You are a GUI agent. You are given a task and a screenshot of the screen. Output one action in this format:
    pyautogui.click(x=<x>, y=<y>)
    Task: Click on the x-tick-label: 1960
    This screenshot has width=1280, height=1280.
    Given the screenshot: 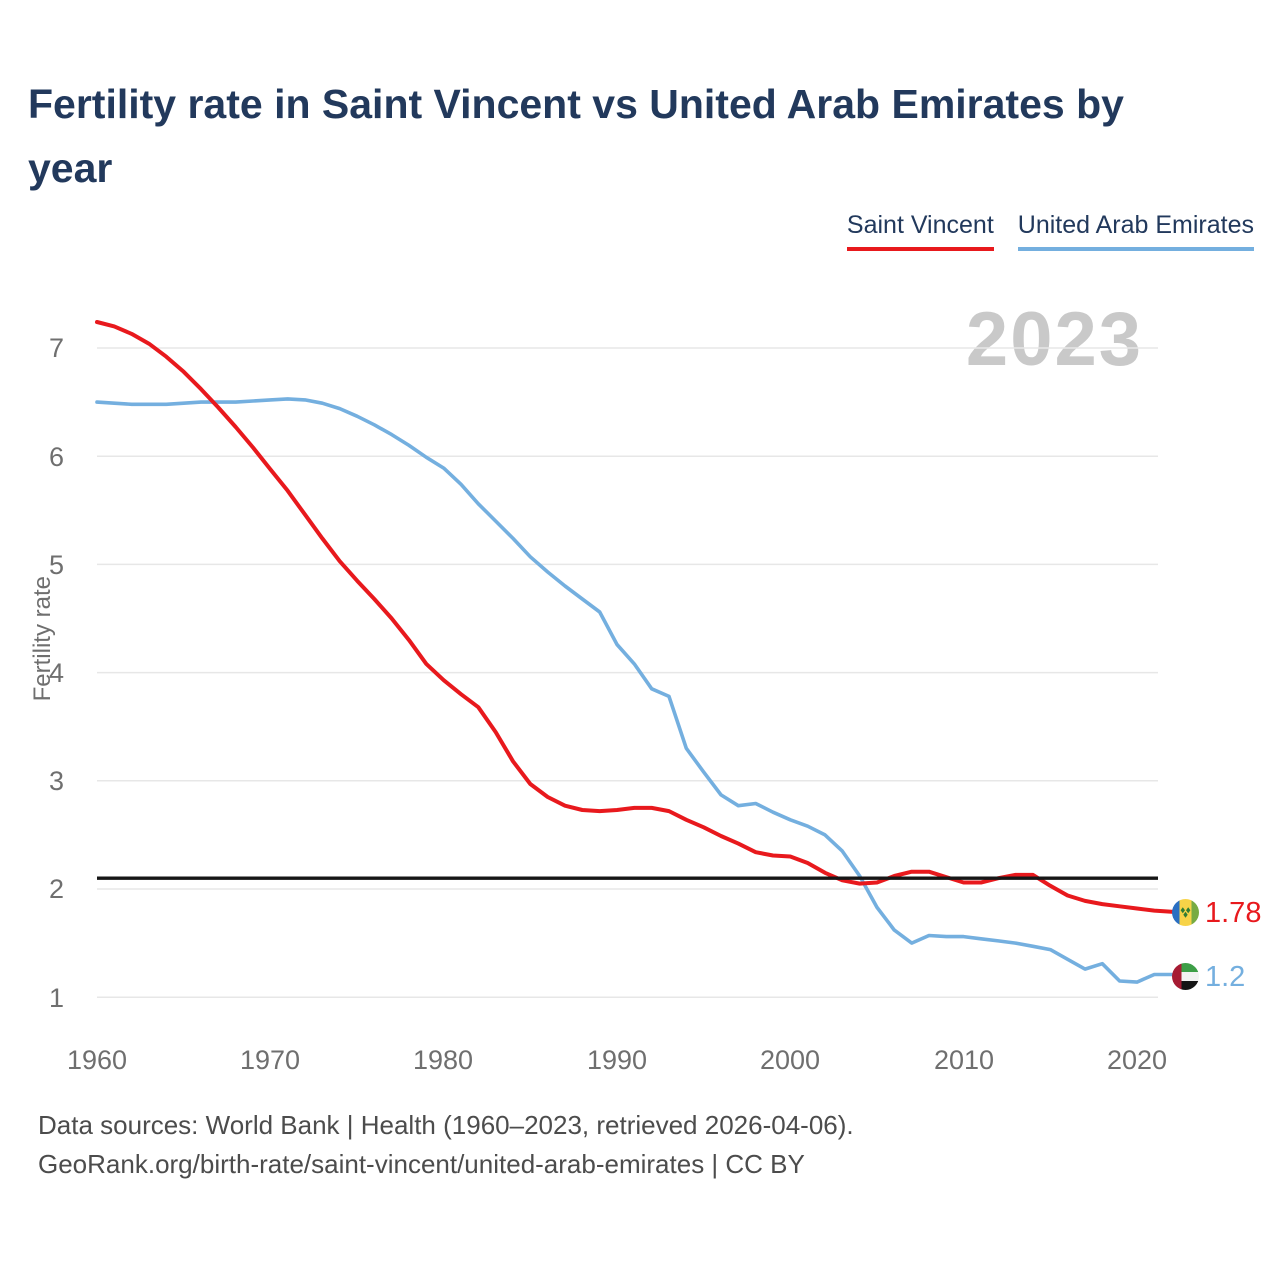 What is the action you would take?
    pyautogui.click(x=97, y=1060)
    